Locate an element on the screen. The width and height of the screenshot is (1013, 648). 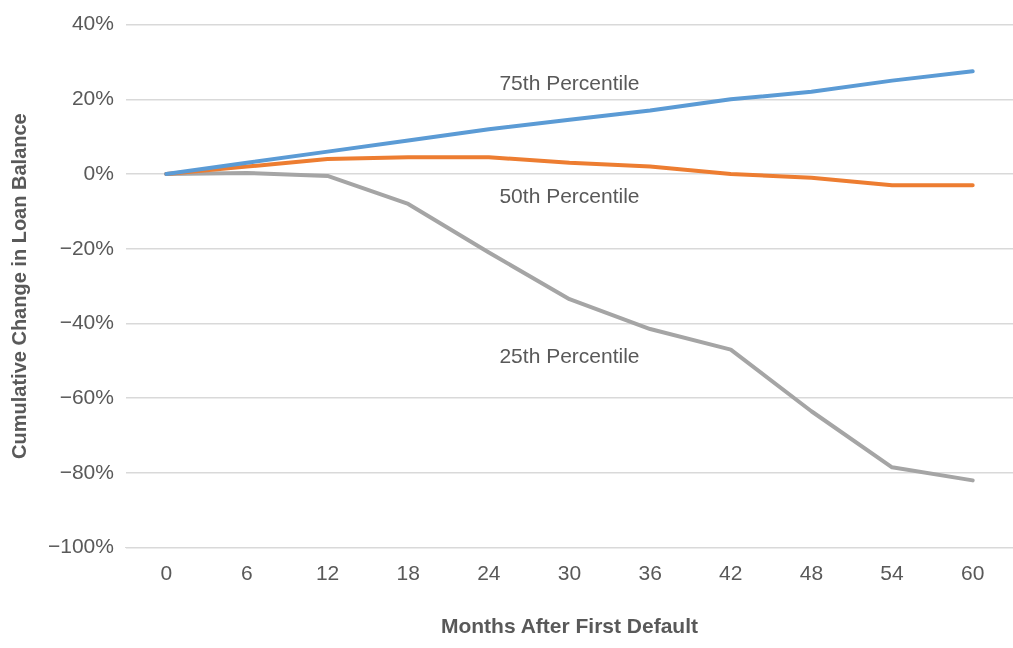
y-tick-label: −60% is located at coordinates (86, 396).